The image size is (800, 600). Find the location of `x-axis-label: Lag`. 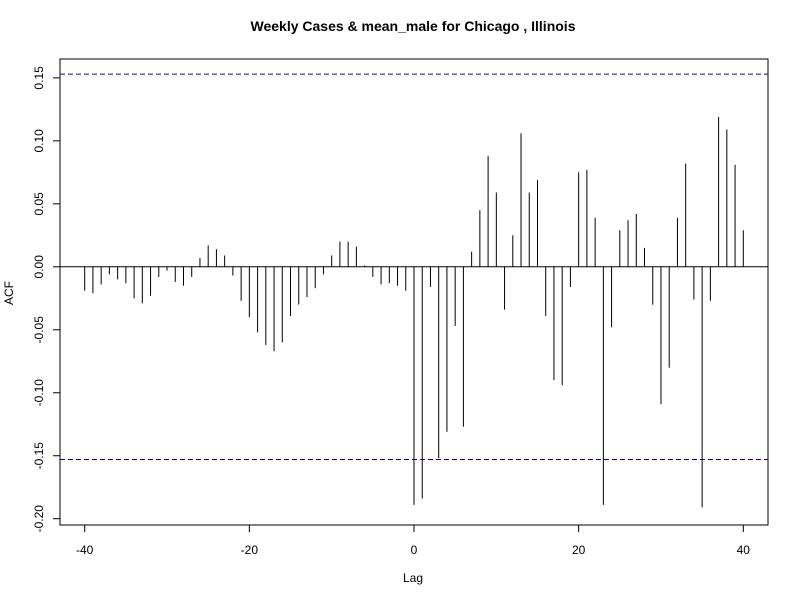

x-axis-label: Lag is located at coordinates (413, 578).